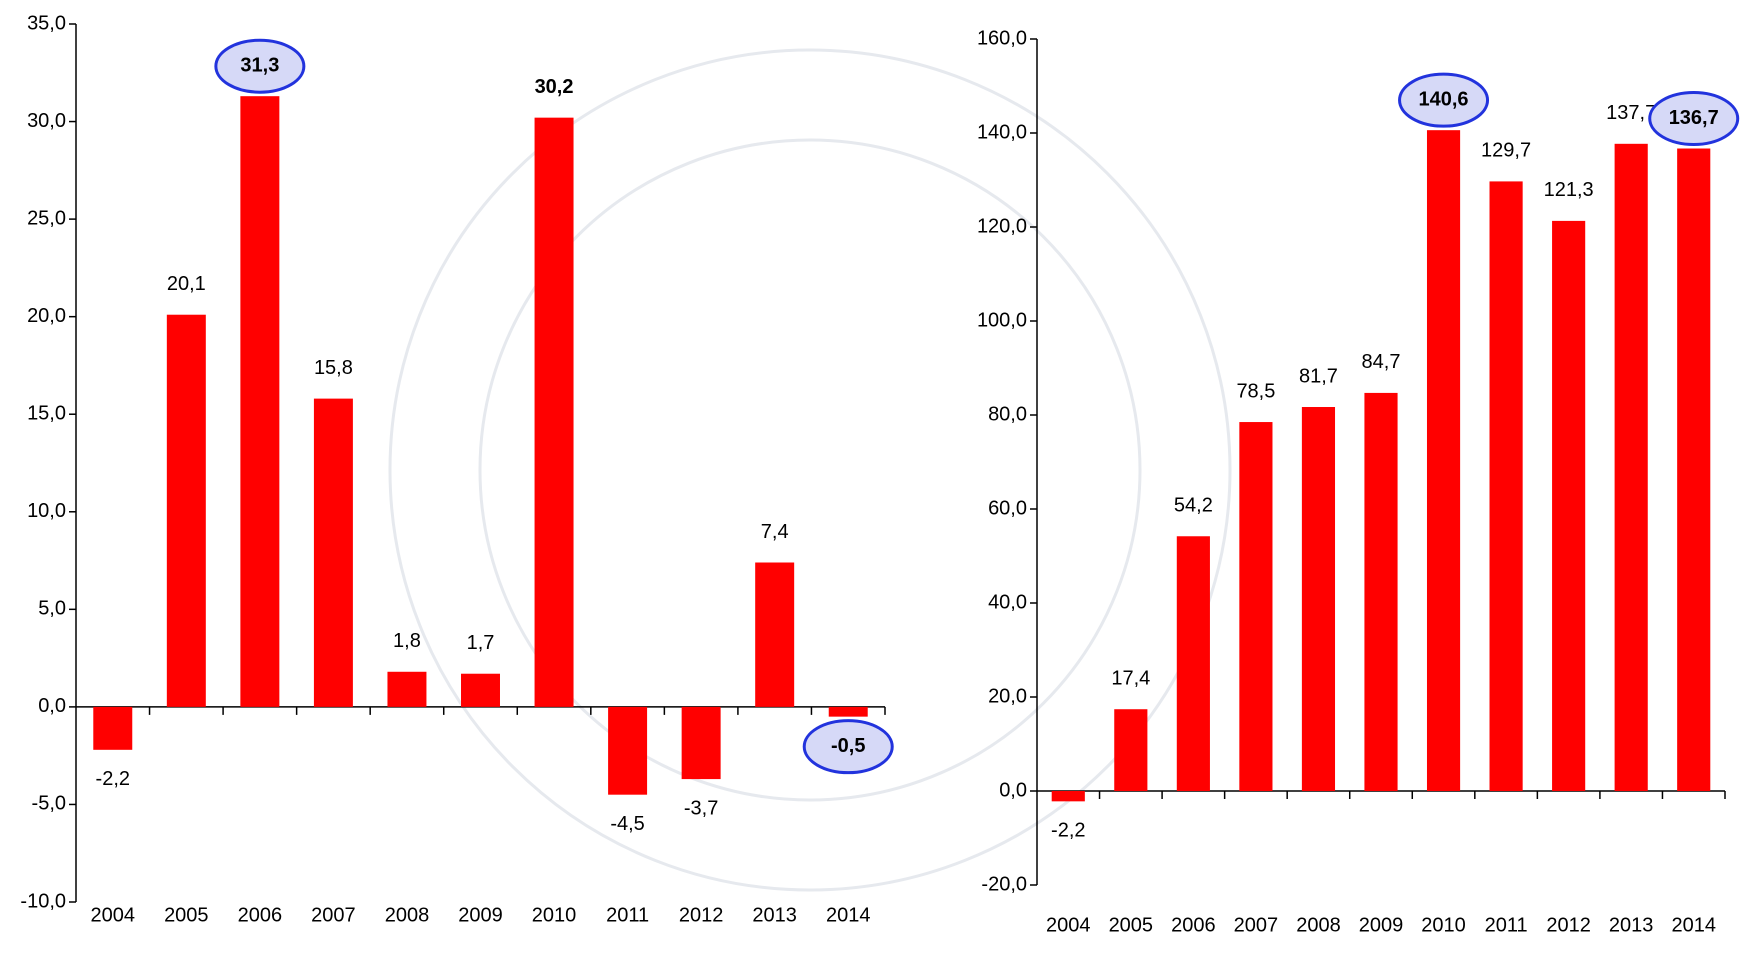 Image resolution: width=1745 pixels, height=960 pixels. Describe the element at coordinates (1002, 320) in the screenshot. I see `y-tick-label: 100,0` at that location.